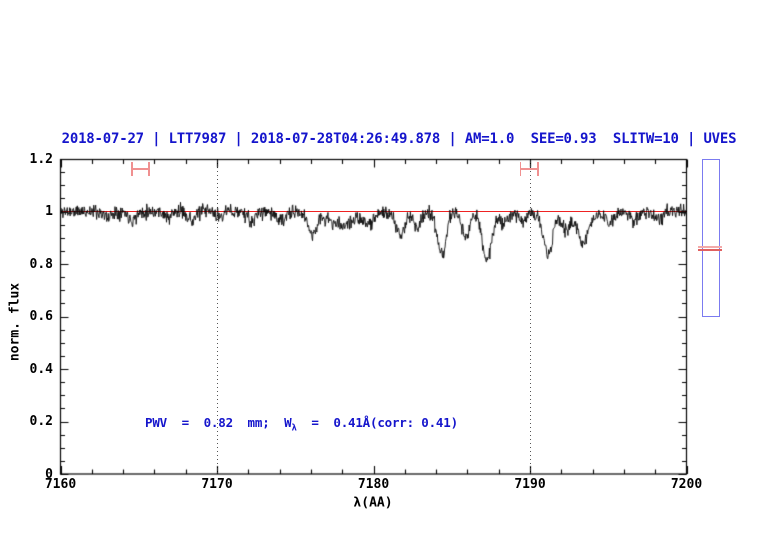 Image resolution: width=782 pixels, height=542 pixels. What do you see at coordinates (709, 238) in the screenshot?
I see `side-indicator-box` at bounding box center [709, 238].